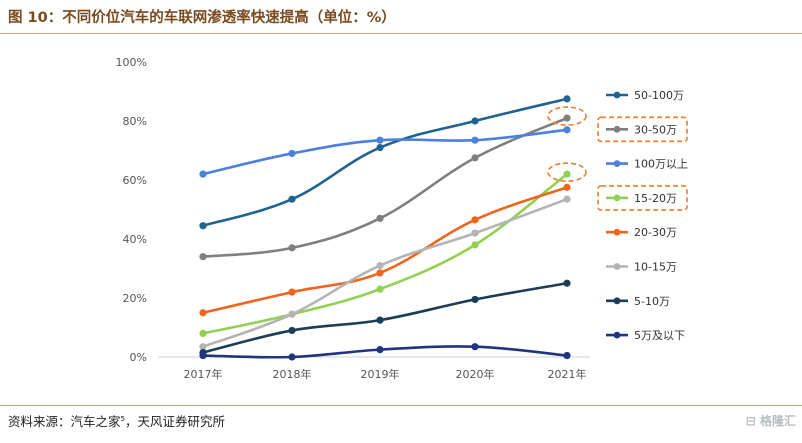 The width and height of the screenshot is (802, 443). I want to click on x-tick-label: 2021年, so click(567, 374).